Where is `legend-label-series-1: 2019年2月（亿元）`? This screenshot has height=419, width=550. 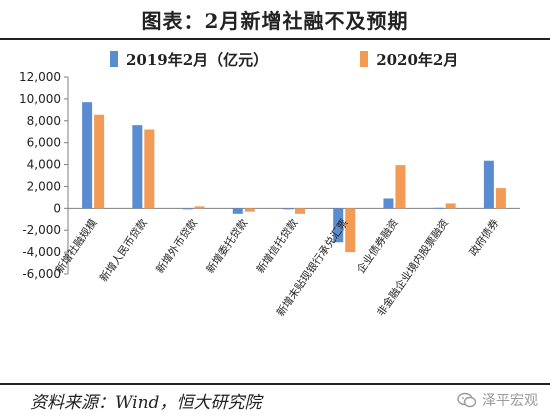
legend-label-series-1: 2019年2月（亿元） is located at coordinates (197, 59).